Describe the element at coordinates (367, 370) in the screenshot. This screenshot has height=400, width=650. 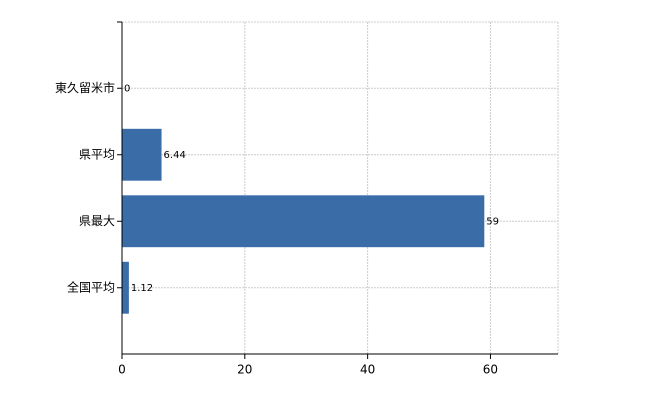
I see `x-tick-label: 40` at that location.